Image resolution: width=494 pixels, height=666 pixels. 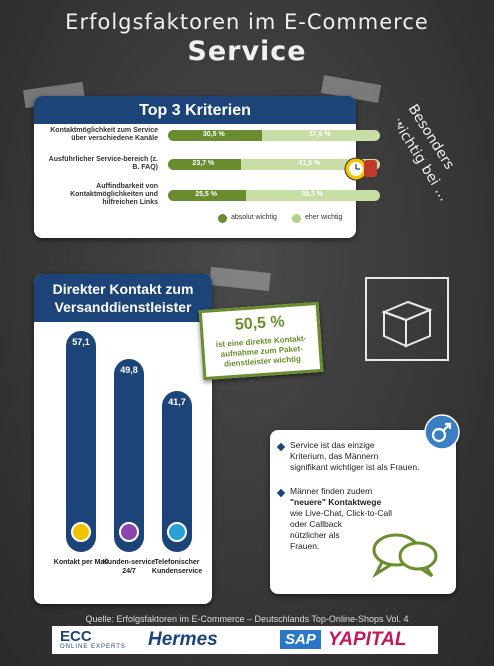 I want to click on clock-icon, so click(x=360, y=169).